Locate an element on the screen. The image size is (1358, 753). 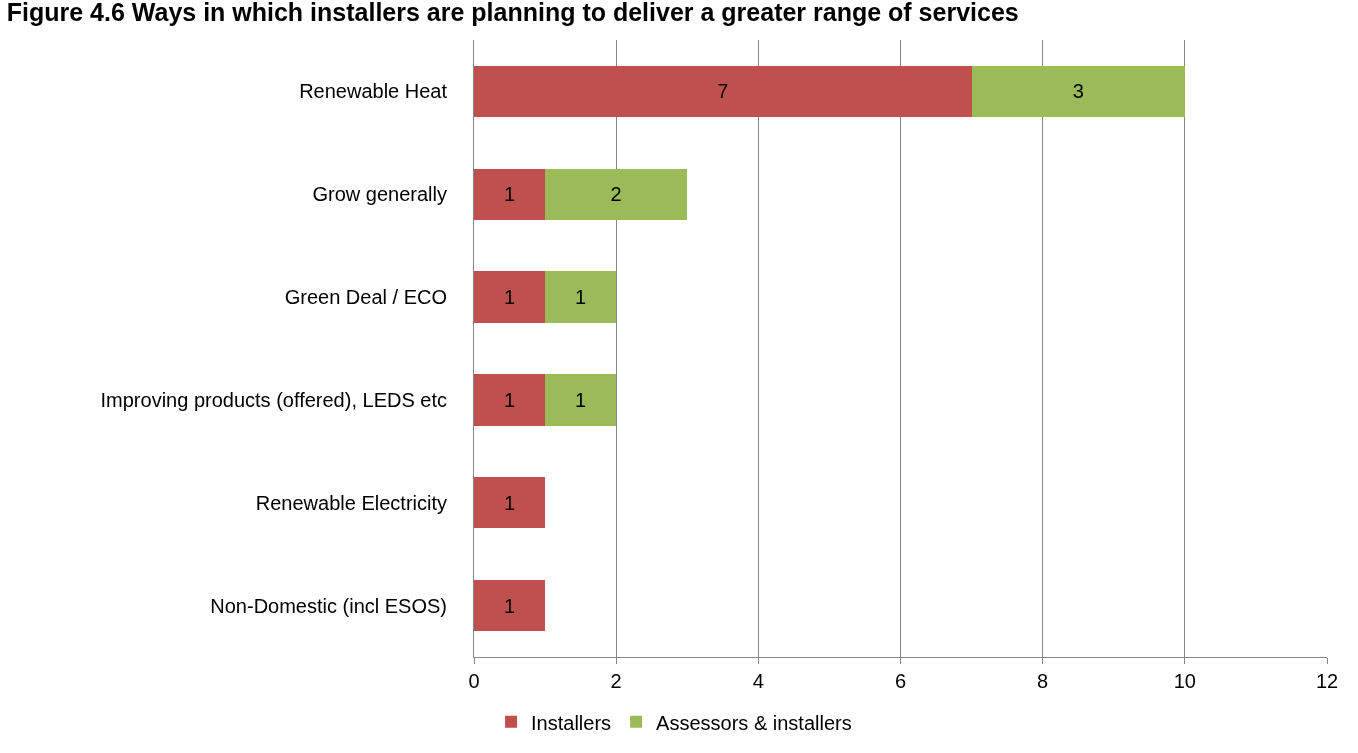
y-tick-label: Improving products (offered), LEDS etc is located at coordinates (273, 399).